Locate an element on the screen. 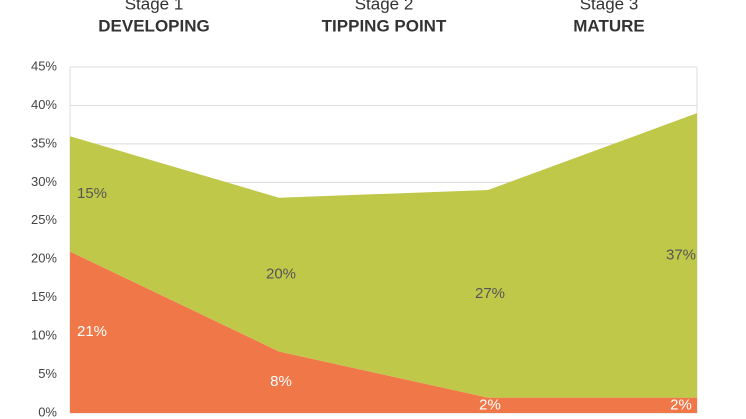  data-label: 15% is located at coordinates (92, 193).